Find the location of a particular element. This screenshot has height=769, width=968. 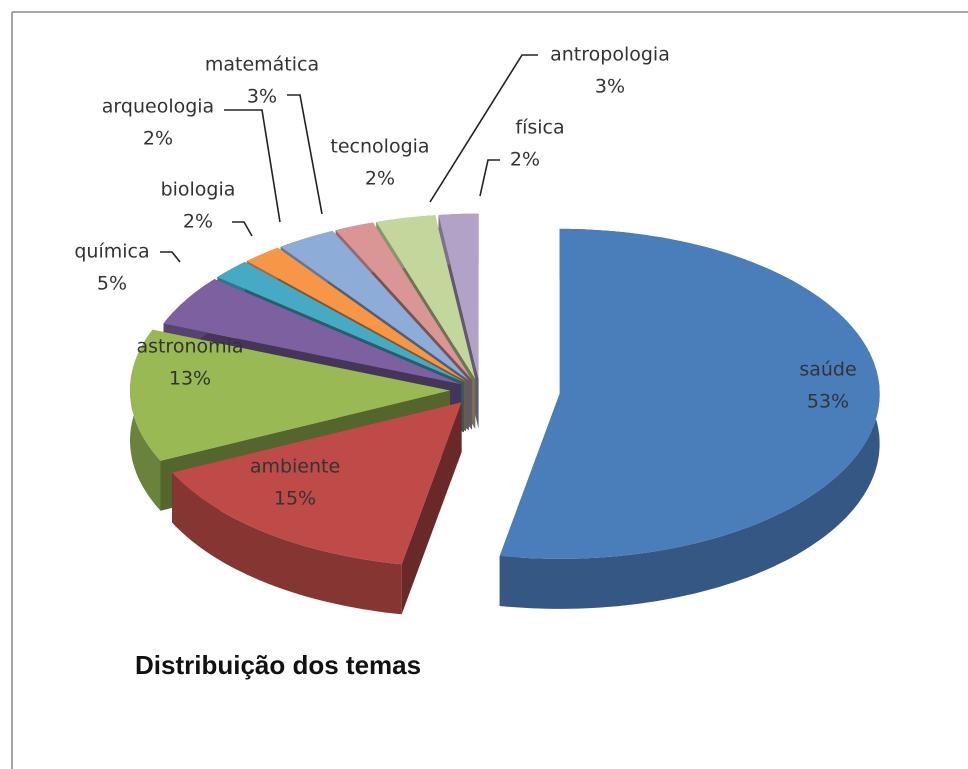

leaders is located at coordinates (349, 158).